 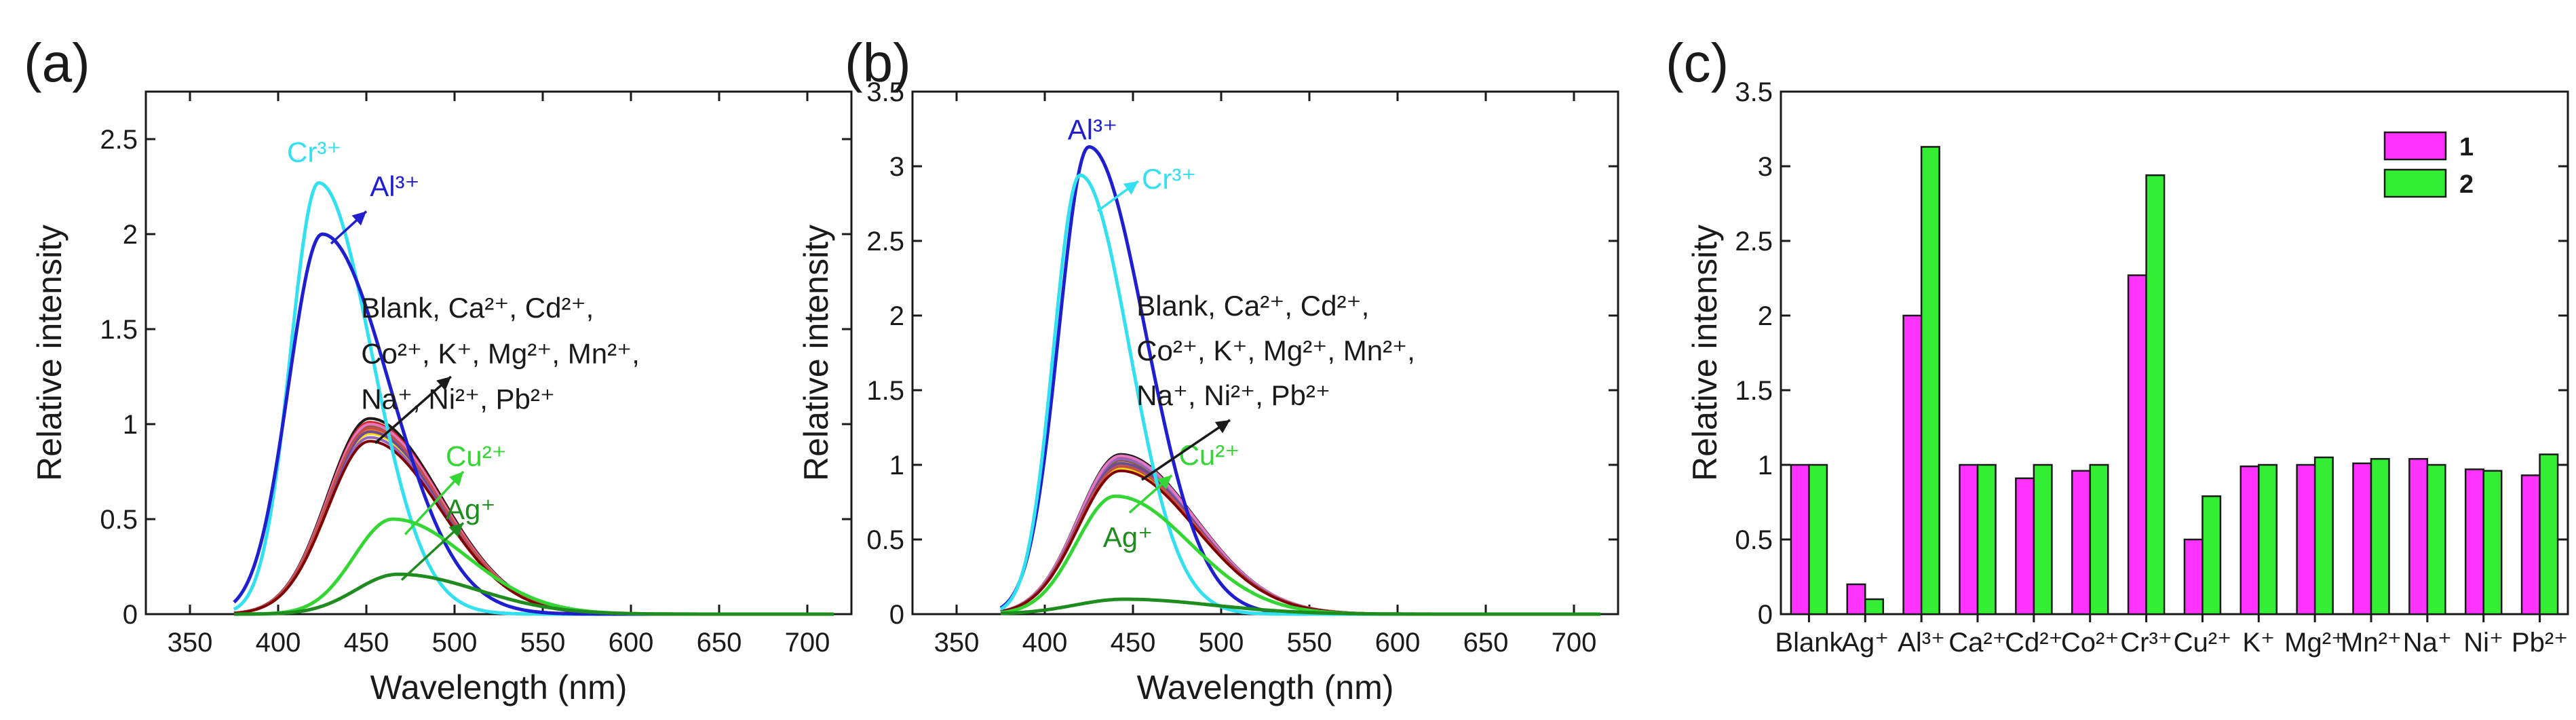 I want to click on panel-label: (b), so click(x=878, y=63).